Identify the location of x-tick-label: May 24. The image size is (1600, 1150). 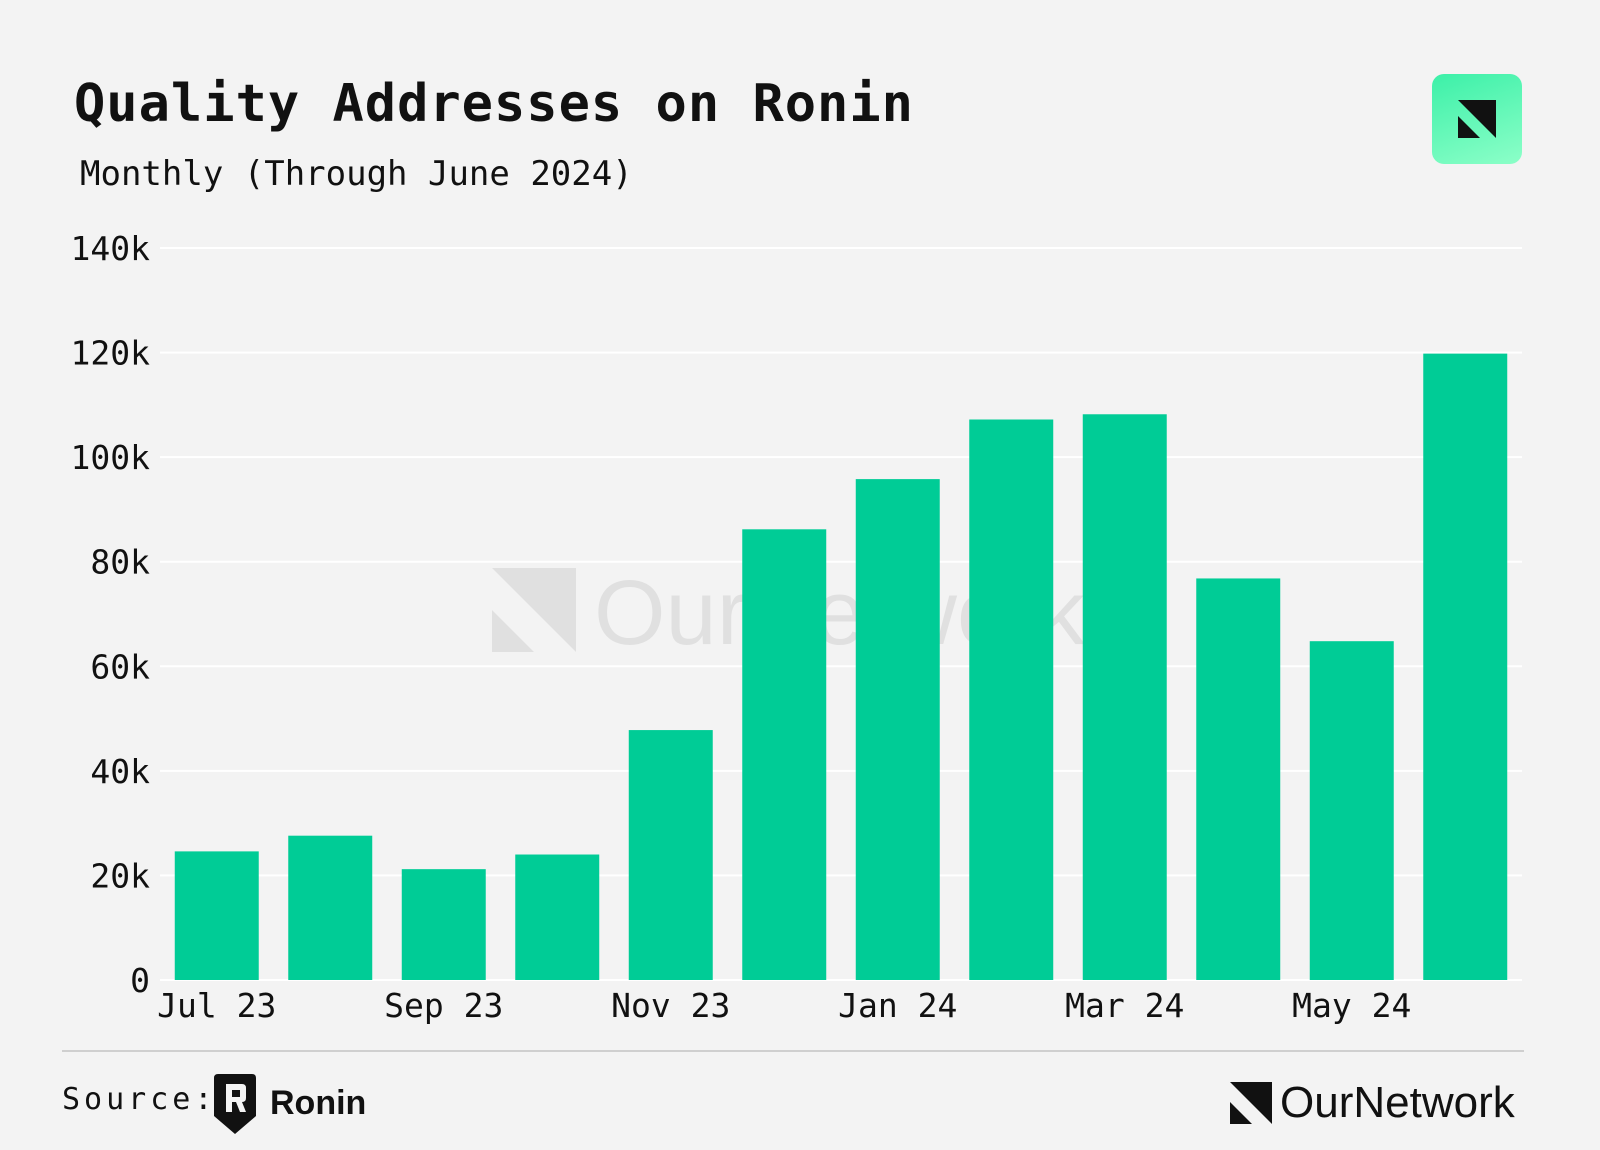
(1351, 1005).